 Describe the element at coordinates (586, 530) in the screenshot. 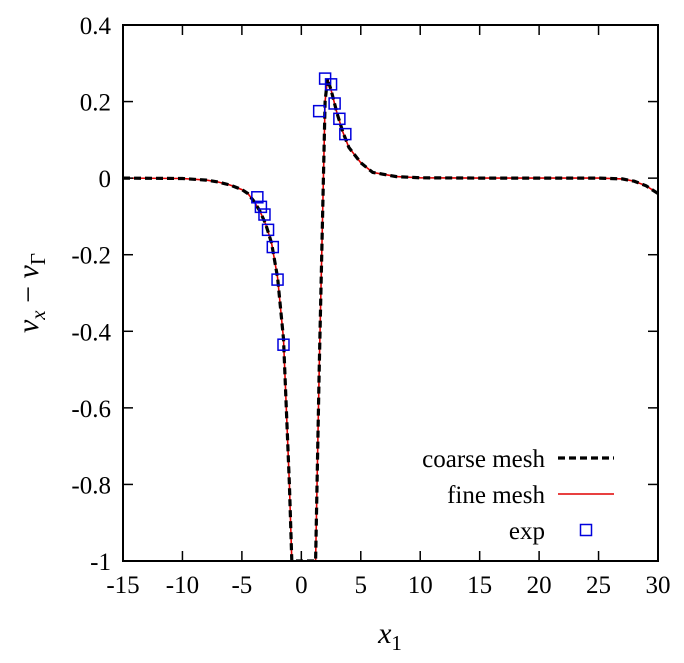

I see `legend-marker-exp` at that location.